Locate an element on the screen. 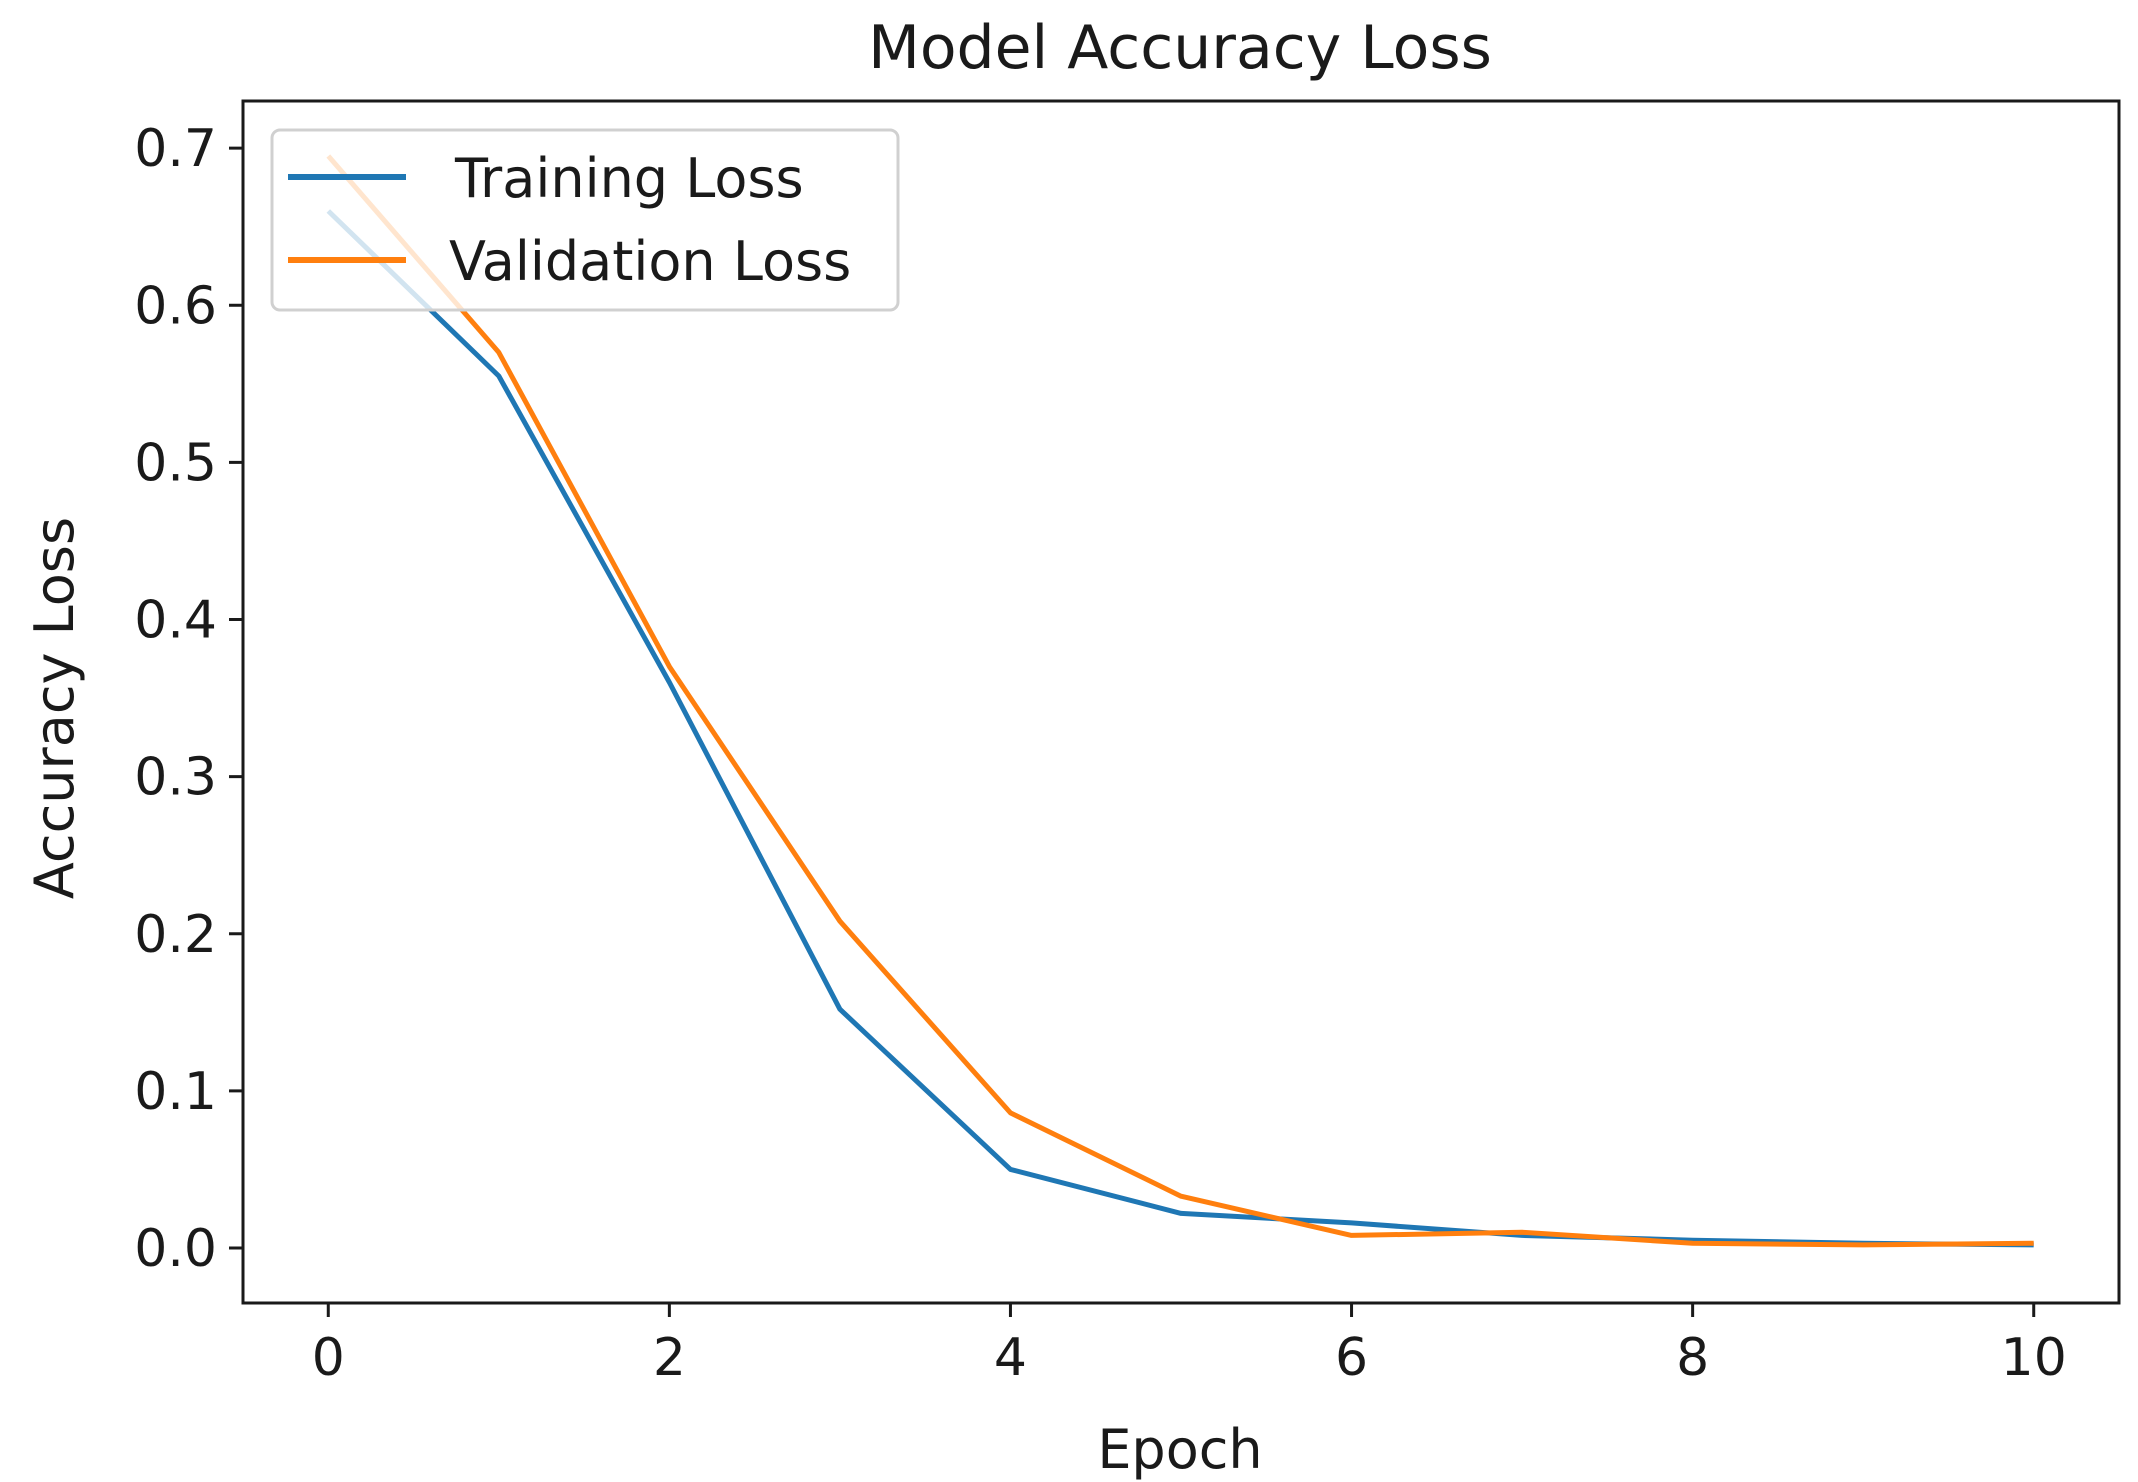  x-tick-label: 2 is located at coordinates (669, 1358).